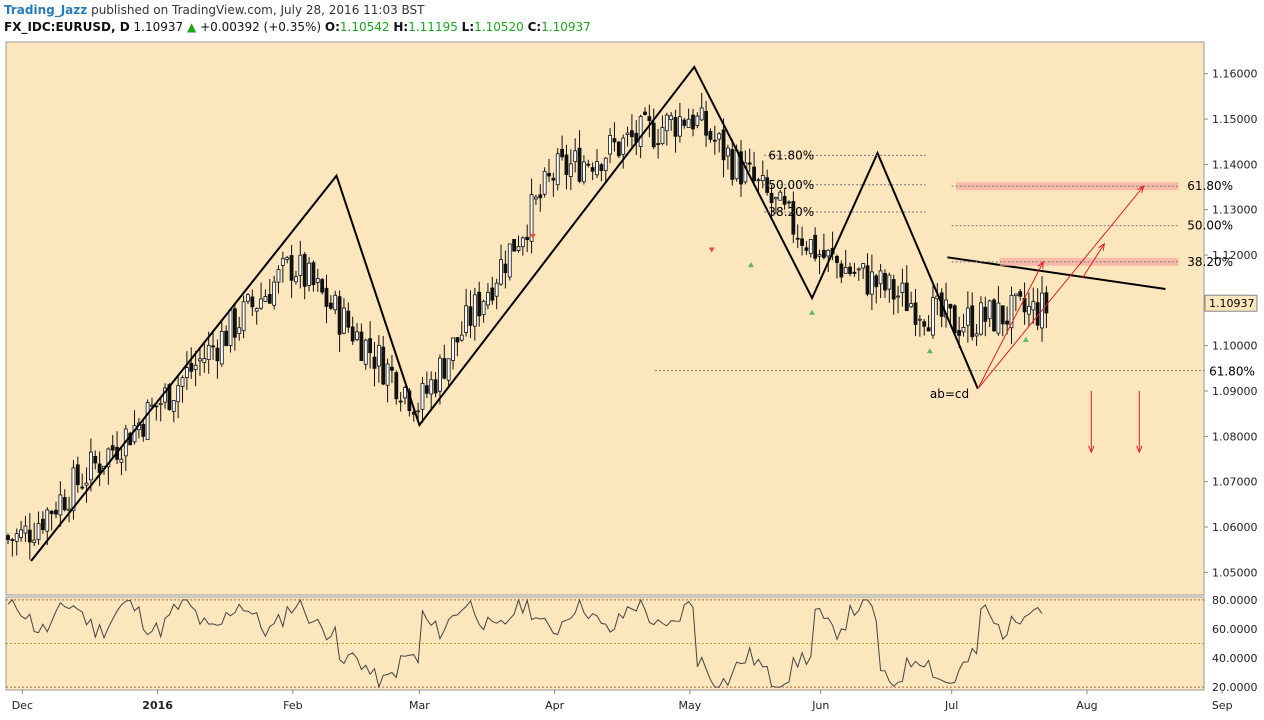  Describe the element at coordinates (566, 27) in the screenshot. I see `close-value: 1.10937` at that location.